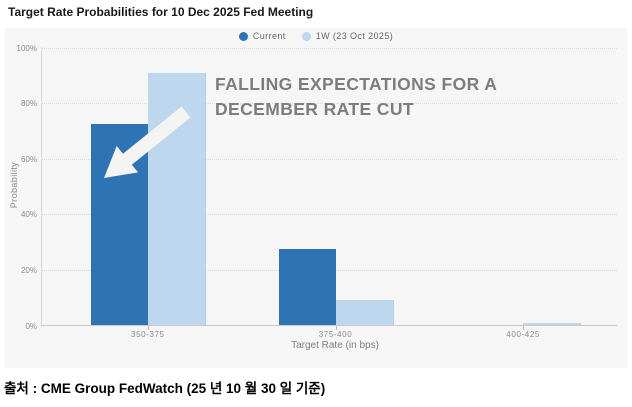 The height and width of the screenshot is (407, 632). Describe the element at coordinates (329, 325) in the screenshot. I see `x-axis-line` at that location.